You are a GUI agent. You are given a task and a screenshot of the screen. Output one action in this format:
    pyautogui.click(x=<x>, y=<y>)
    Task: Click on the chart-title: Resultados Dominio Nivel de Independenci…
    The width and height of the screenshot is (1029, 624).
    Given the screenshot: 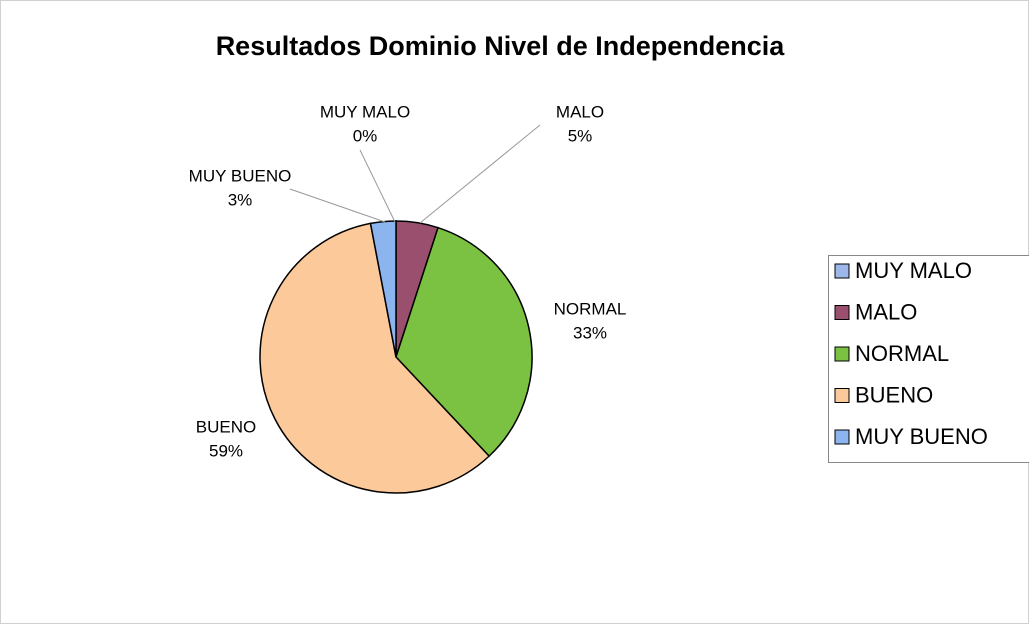 What is the action you would take?
    pyautogui.click(x=501, y=46)
    